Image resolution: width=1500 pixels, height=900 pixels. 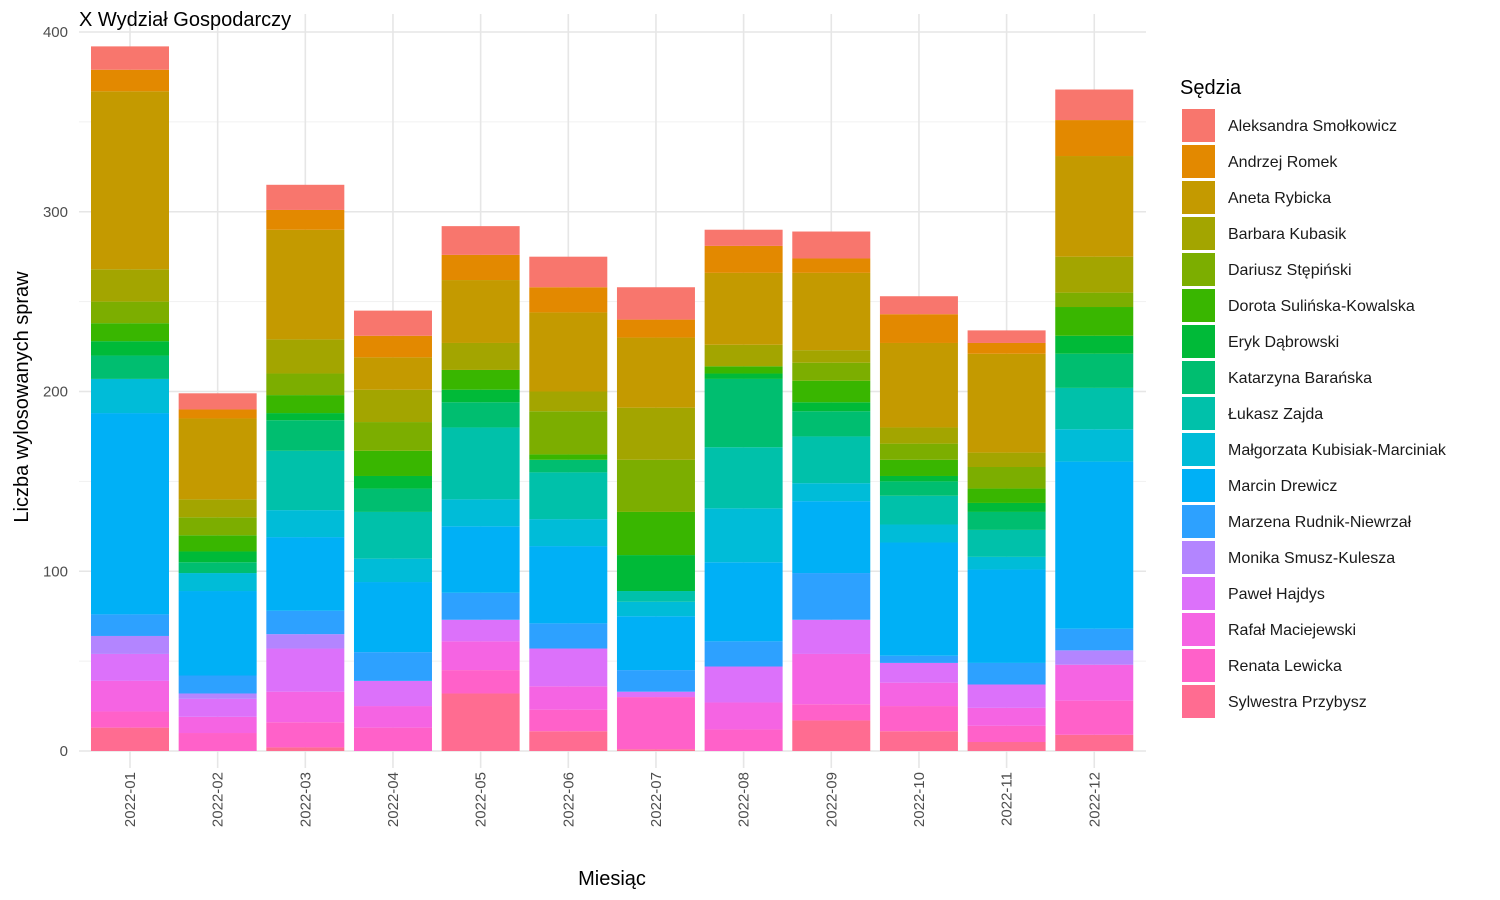 What do you see at coordinates (1275, 414) in the screenshot?
I see `legend-label: Łukasz Zajda` at bounding box center [1275, 414].